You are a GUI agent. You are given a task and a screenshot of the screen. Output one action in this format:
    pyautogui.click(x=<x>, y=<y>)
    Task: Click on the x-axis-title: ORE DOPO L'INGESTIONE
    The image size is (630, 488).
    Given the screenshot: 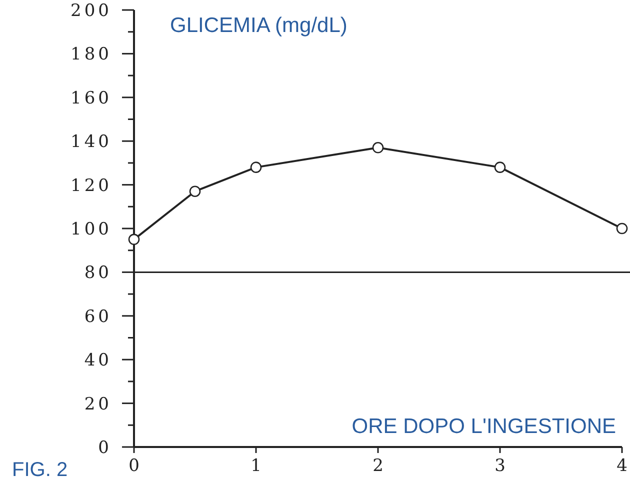 What is the action you would take?
    pyautogui.click(x=484, y=426)
    